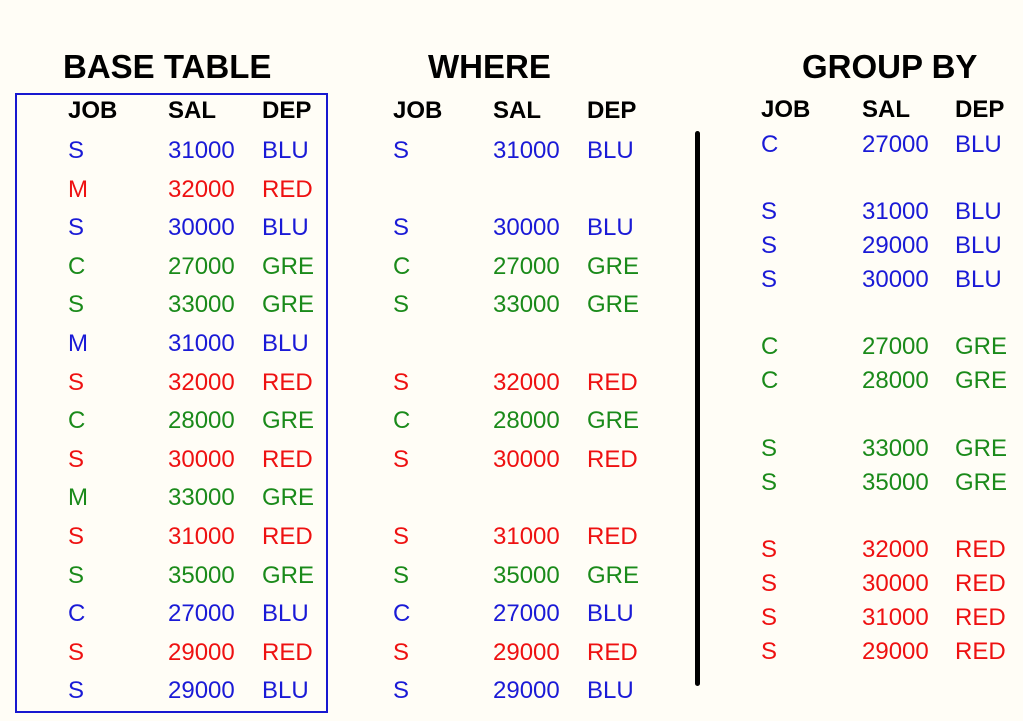 Image resolution: width=1023 pixels, height=721 pixels. I want to click on group-by-title: GROUP BY, so click(890, 66).